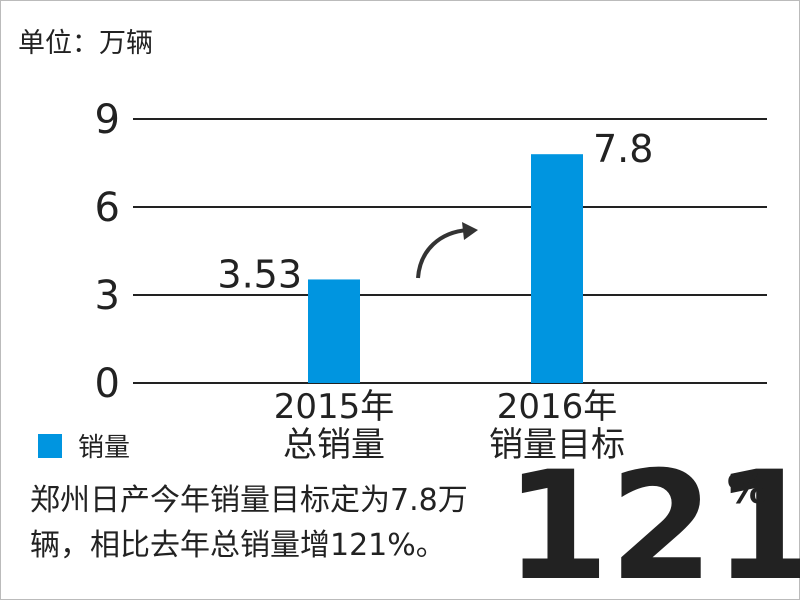 The width and height of the screenshot is (800, 600). What do you see at coordinates (623, 149) in the screenshot?
I see `value-label: 7.8` at bounding box center [623, 149].